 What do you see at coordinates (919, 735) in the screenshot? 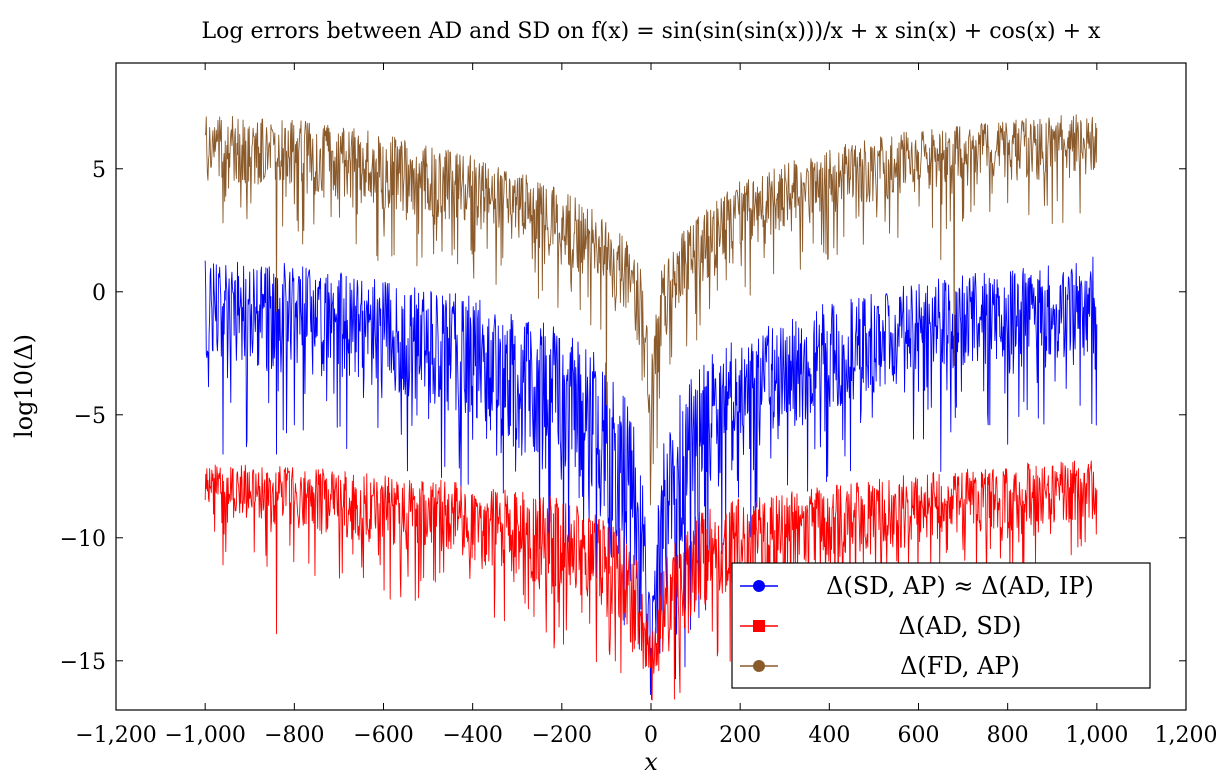
I see `x-tick-label: 600` at bounding box center [919, 735].